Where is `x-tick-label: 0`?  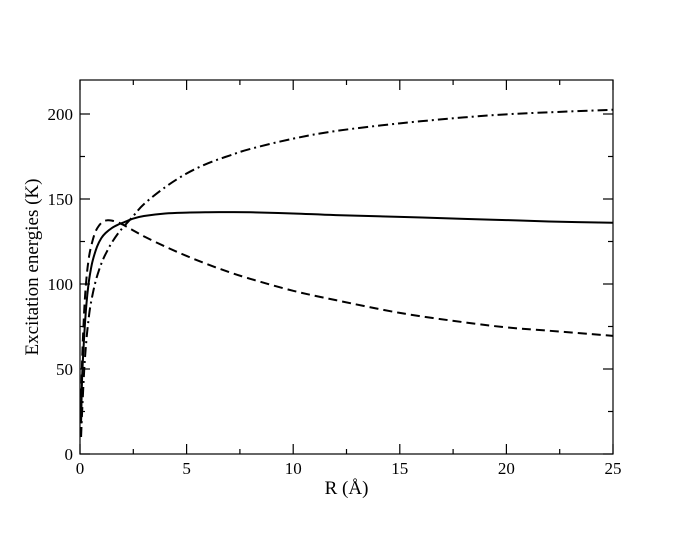 x-tick-label: 0 is located at coordinates (80, 468).